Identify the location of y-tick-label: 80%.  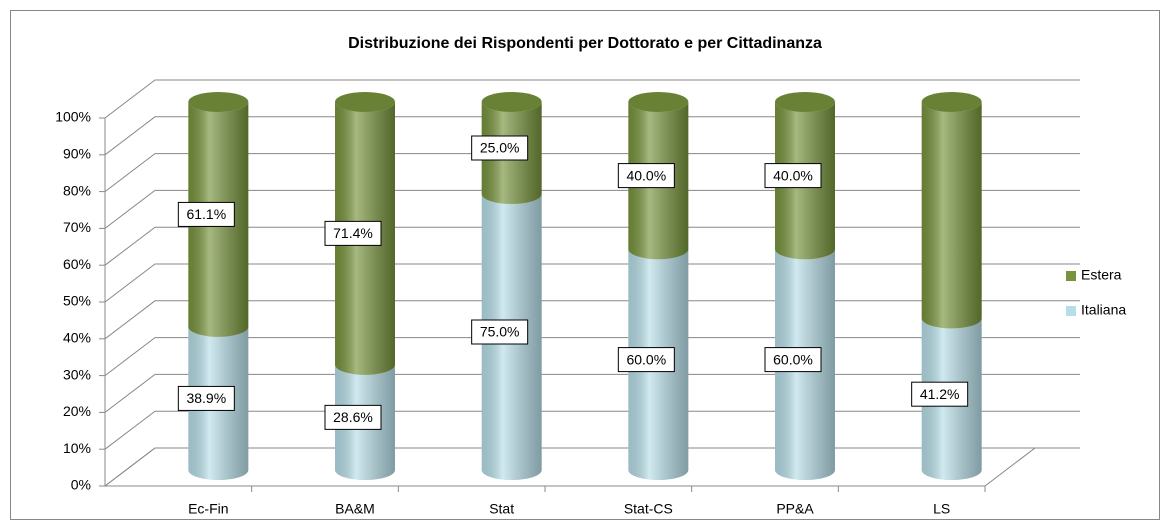
(77, 190).